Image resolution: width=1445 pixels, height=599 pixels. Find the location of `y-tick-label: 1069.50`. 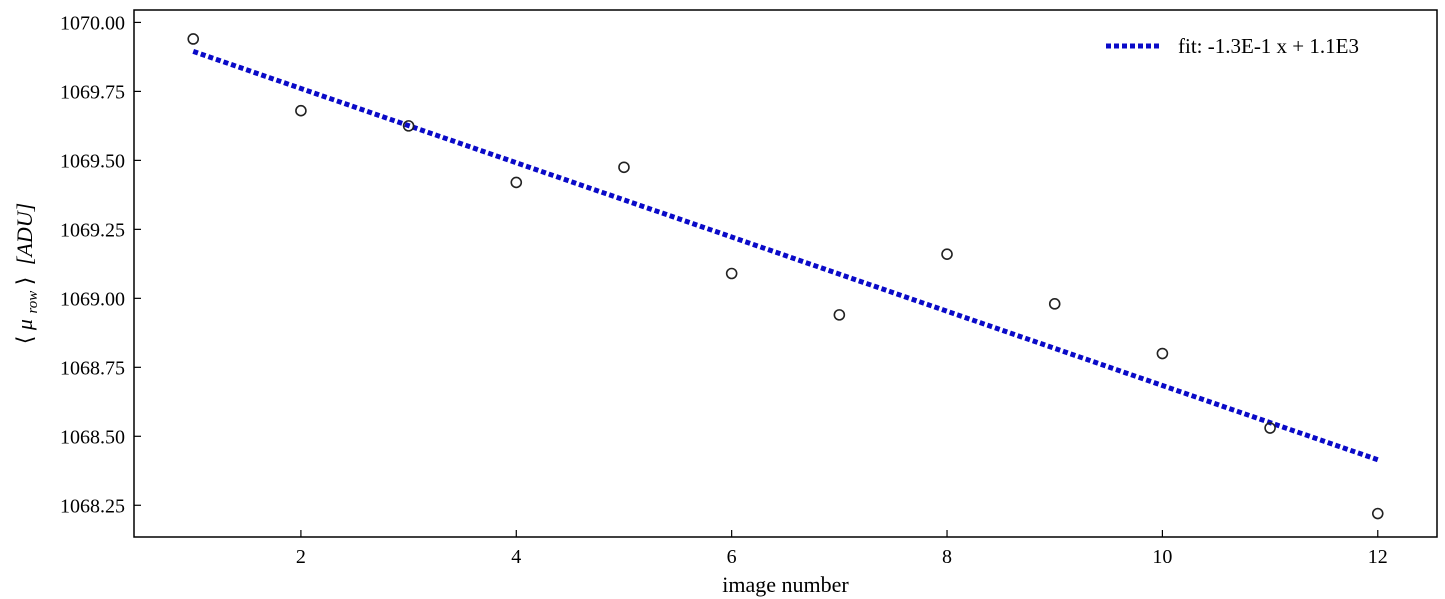

y-tick-label: 1069.50 is located at coordinates (92, 161).